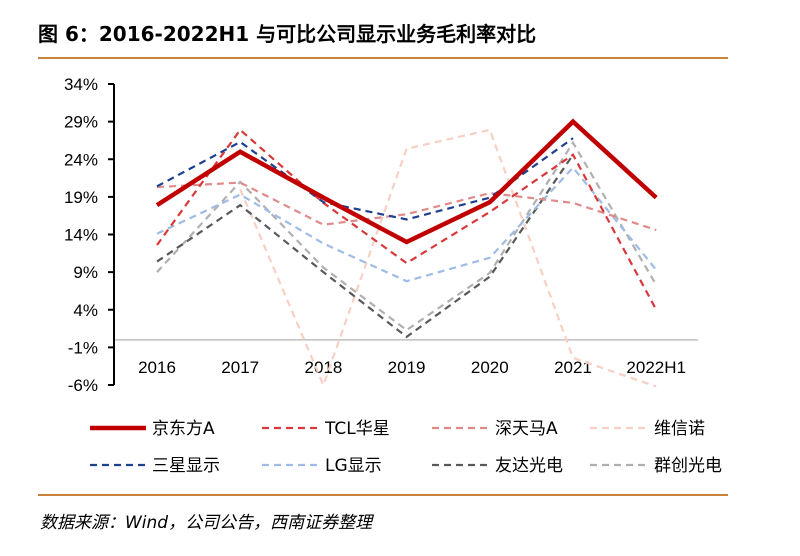  I want to click on legend-item: TCL华星, so click(326, 429).